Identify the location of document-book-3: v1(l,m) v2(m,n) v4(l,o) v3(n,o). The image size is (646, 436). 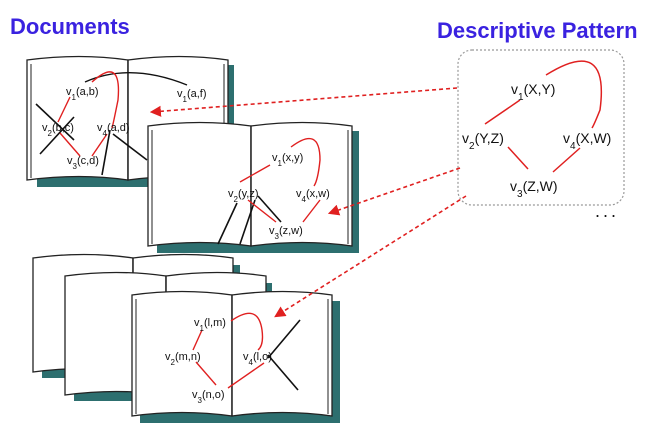
(235, 356).